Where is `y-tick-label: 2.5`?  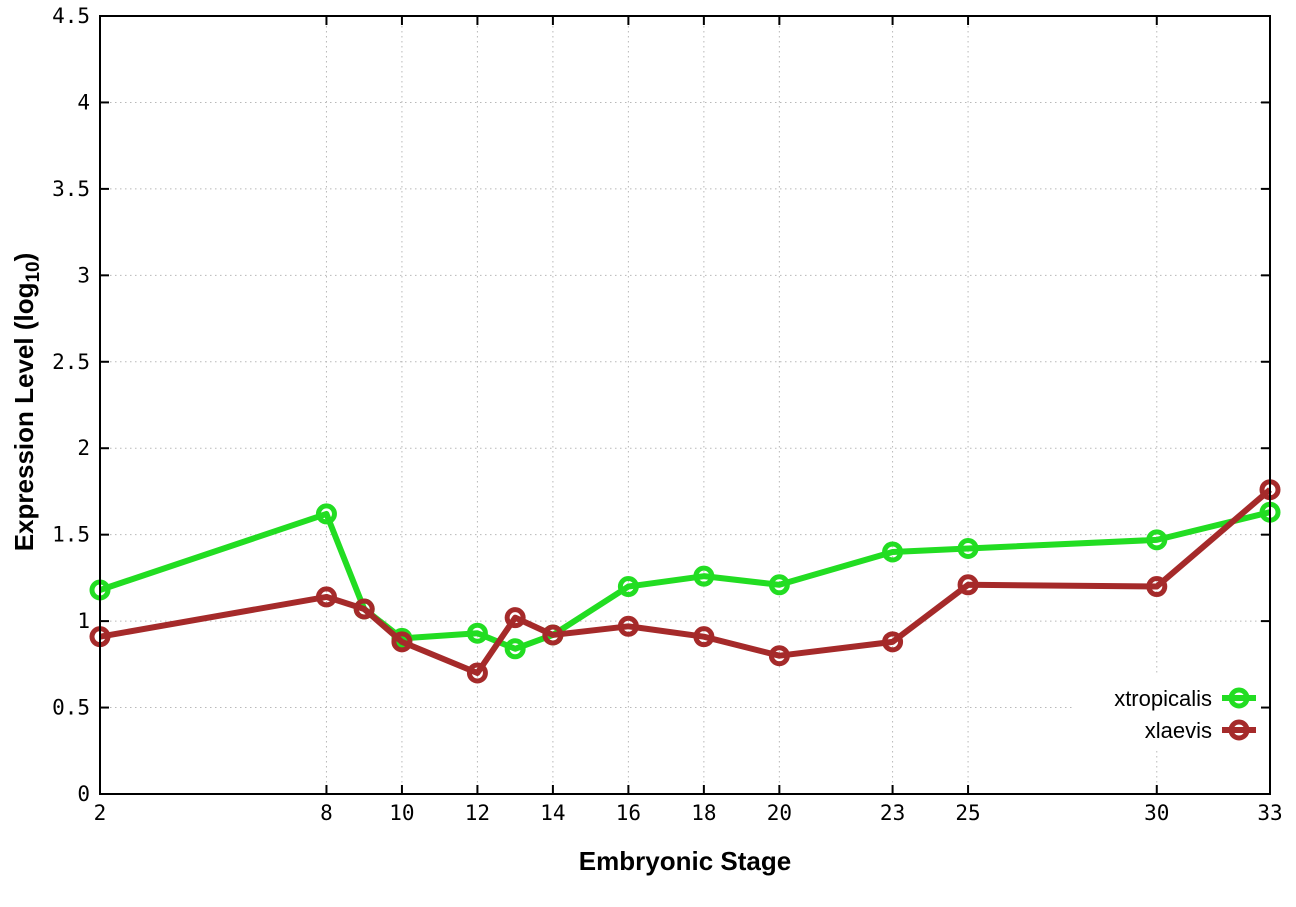
y-tick-label: 2.5 is located at coordinates (71, 362).